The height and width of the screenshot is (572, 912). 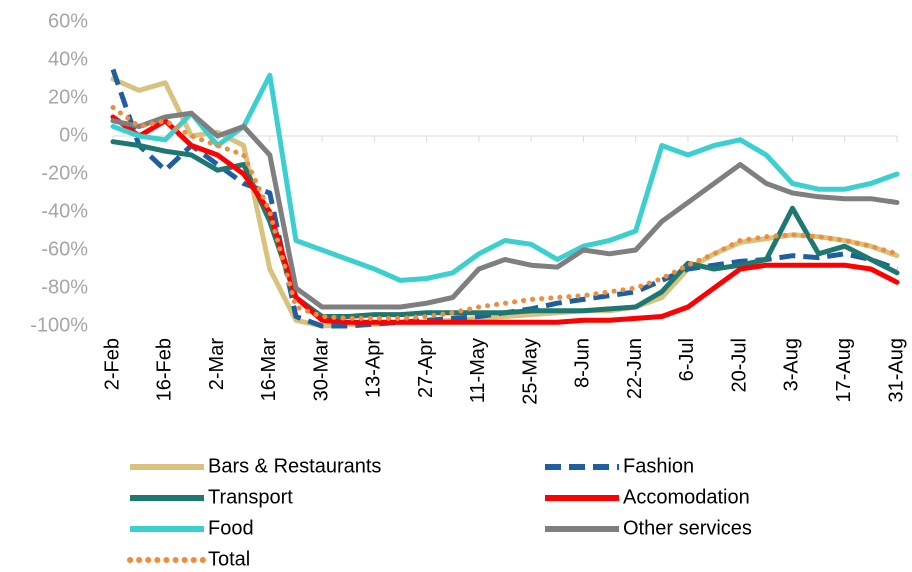 I want to click on y-tick-label: 20%, so click(x=68, y=97).